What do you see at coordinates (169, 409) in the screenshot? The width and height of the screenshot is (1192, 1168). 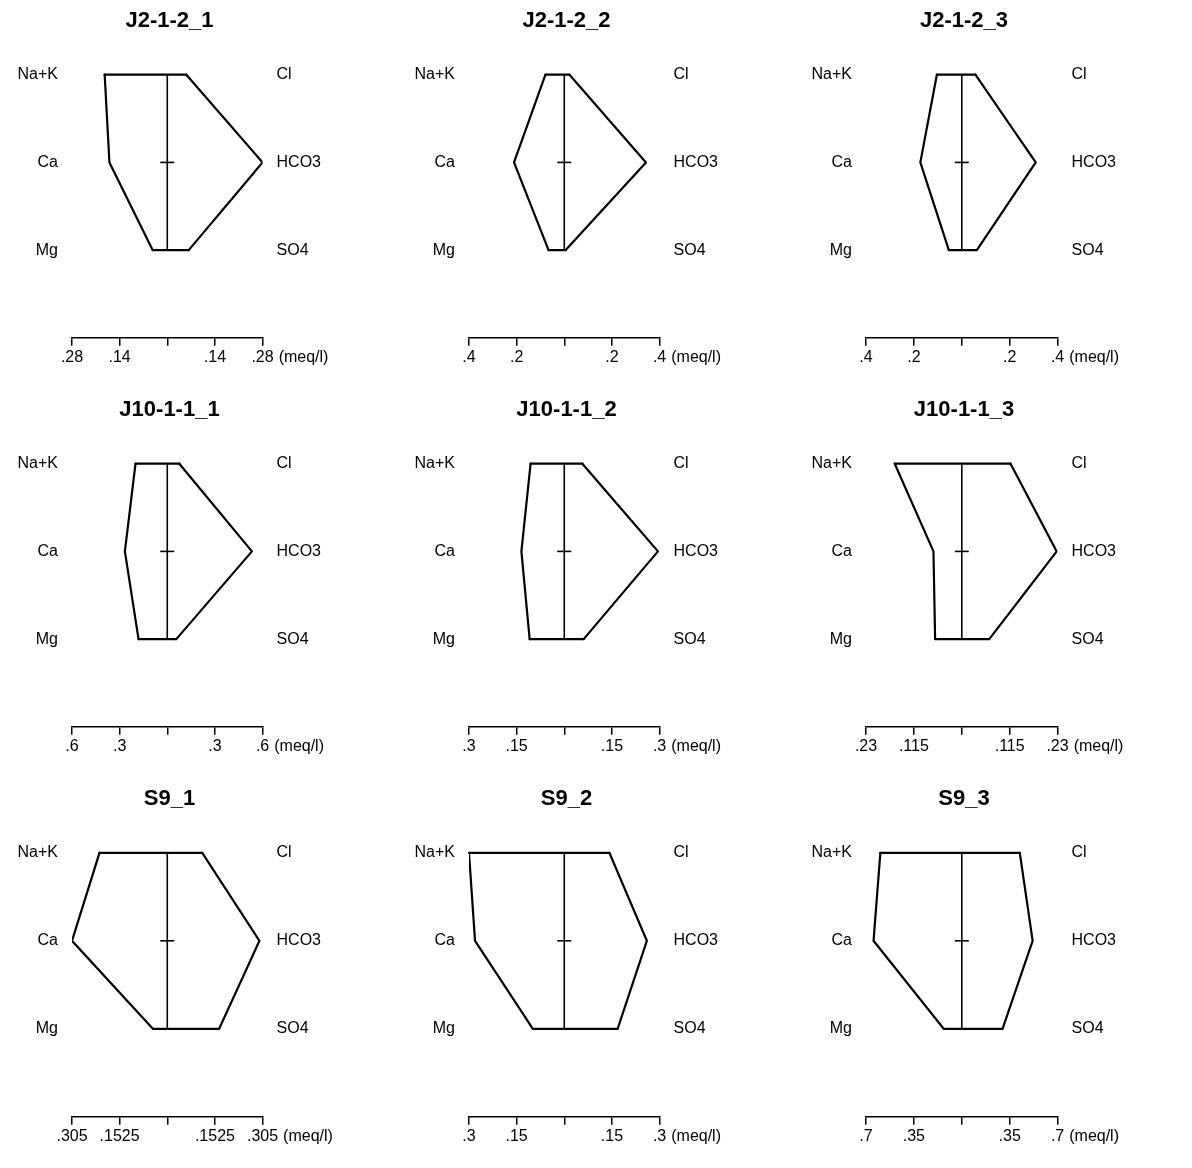 I see `chart-title: J10-1-1_1` at bounding box center [169, 409].